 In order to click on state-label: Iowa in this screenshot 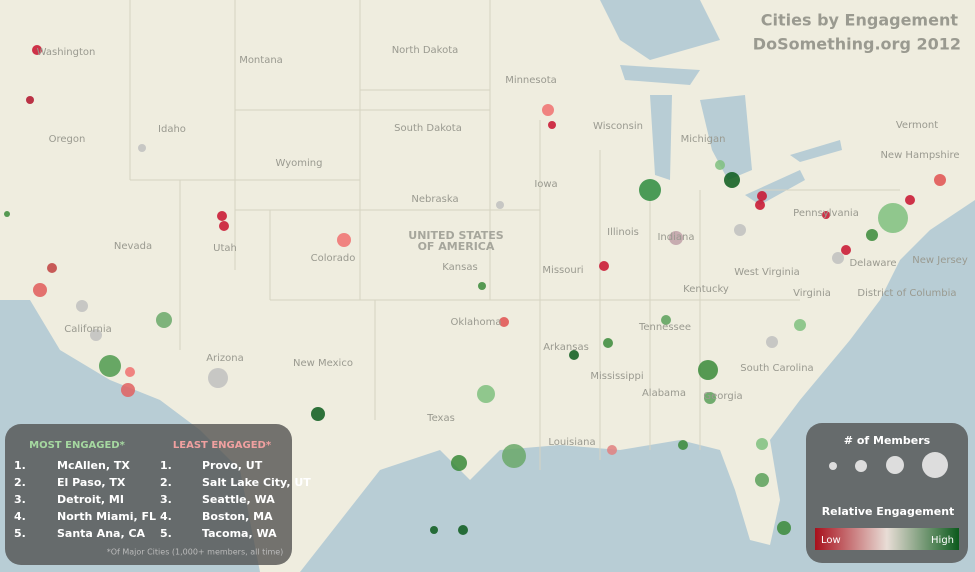, I will do `click(545, 184)`.